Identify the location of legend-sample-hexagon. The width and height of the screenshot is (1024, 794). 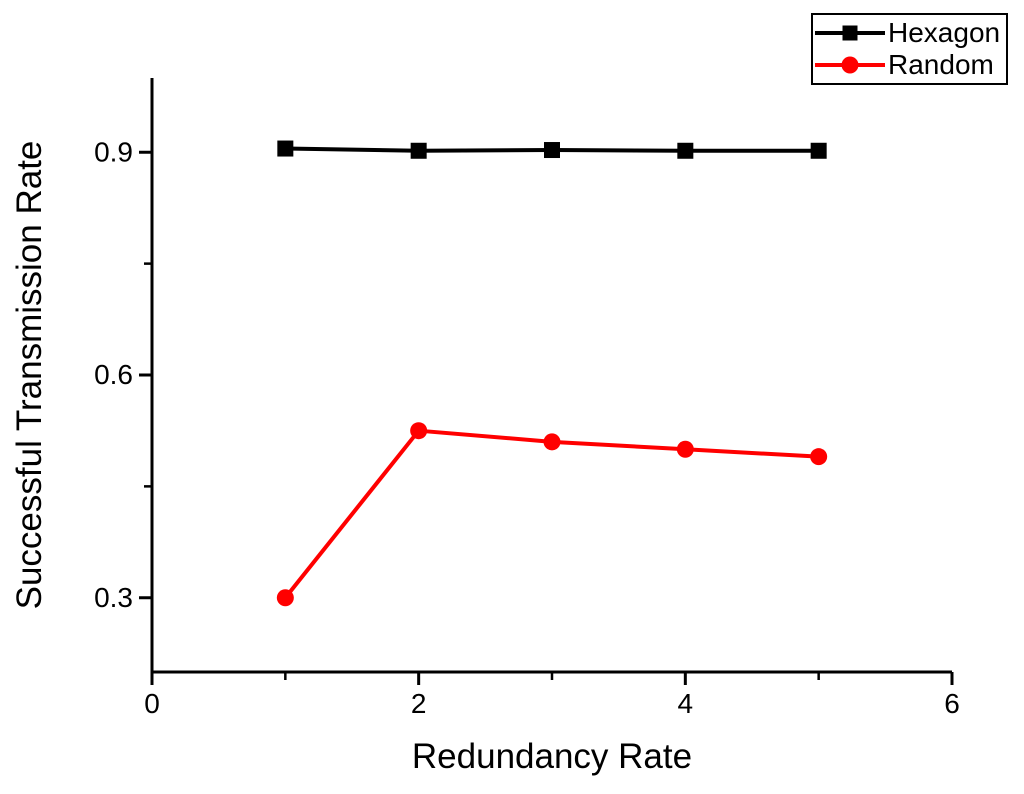
(850, 33).